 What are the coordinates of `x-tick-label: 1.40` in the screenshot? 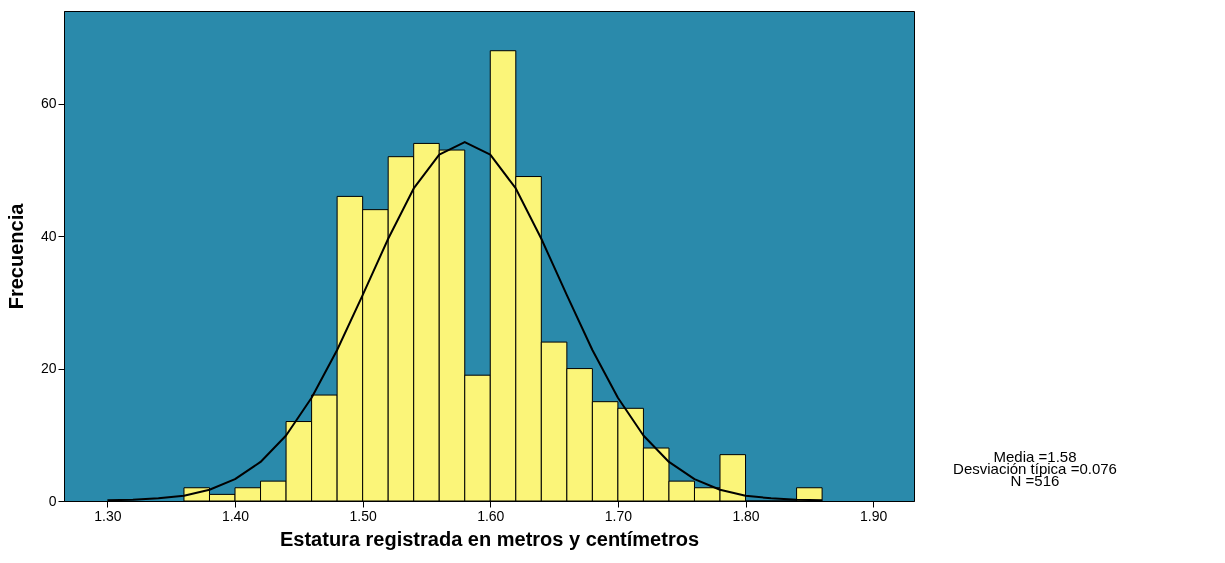 It's located at (235, 515).